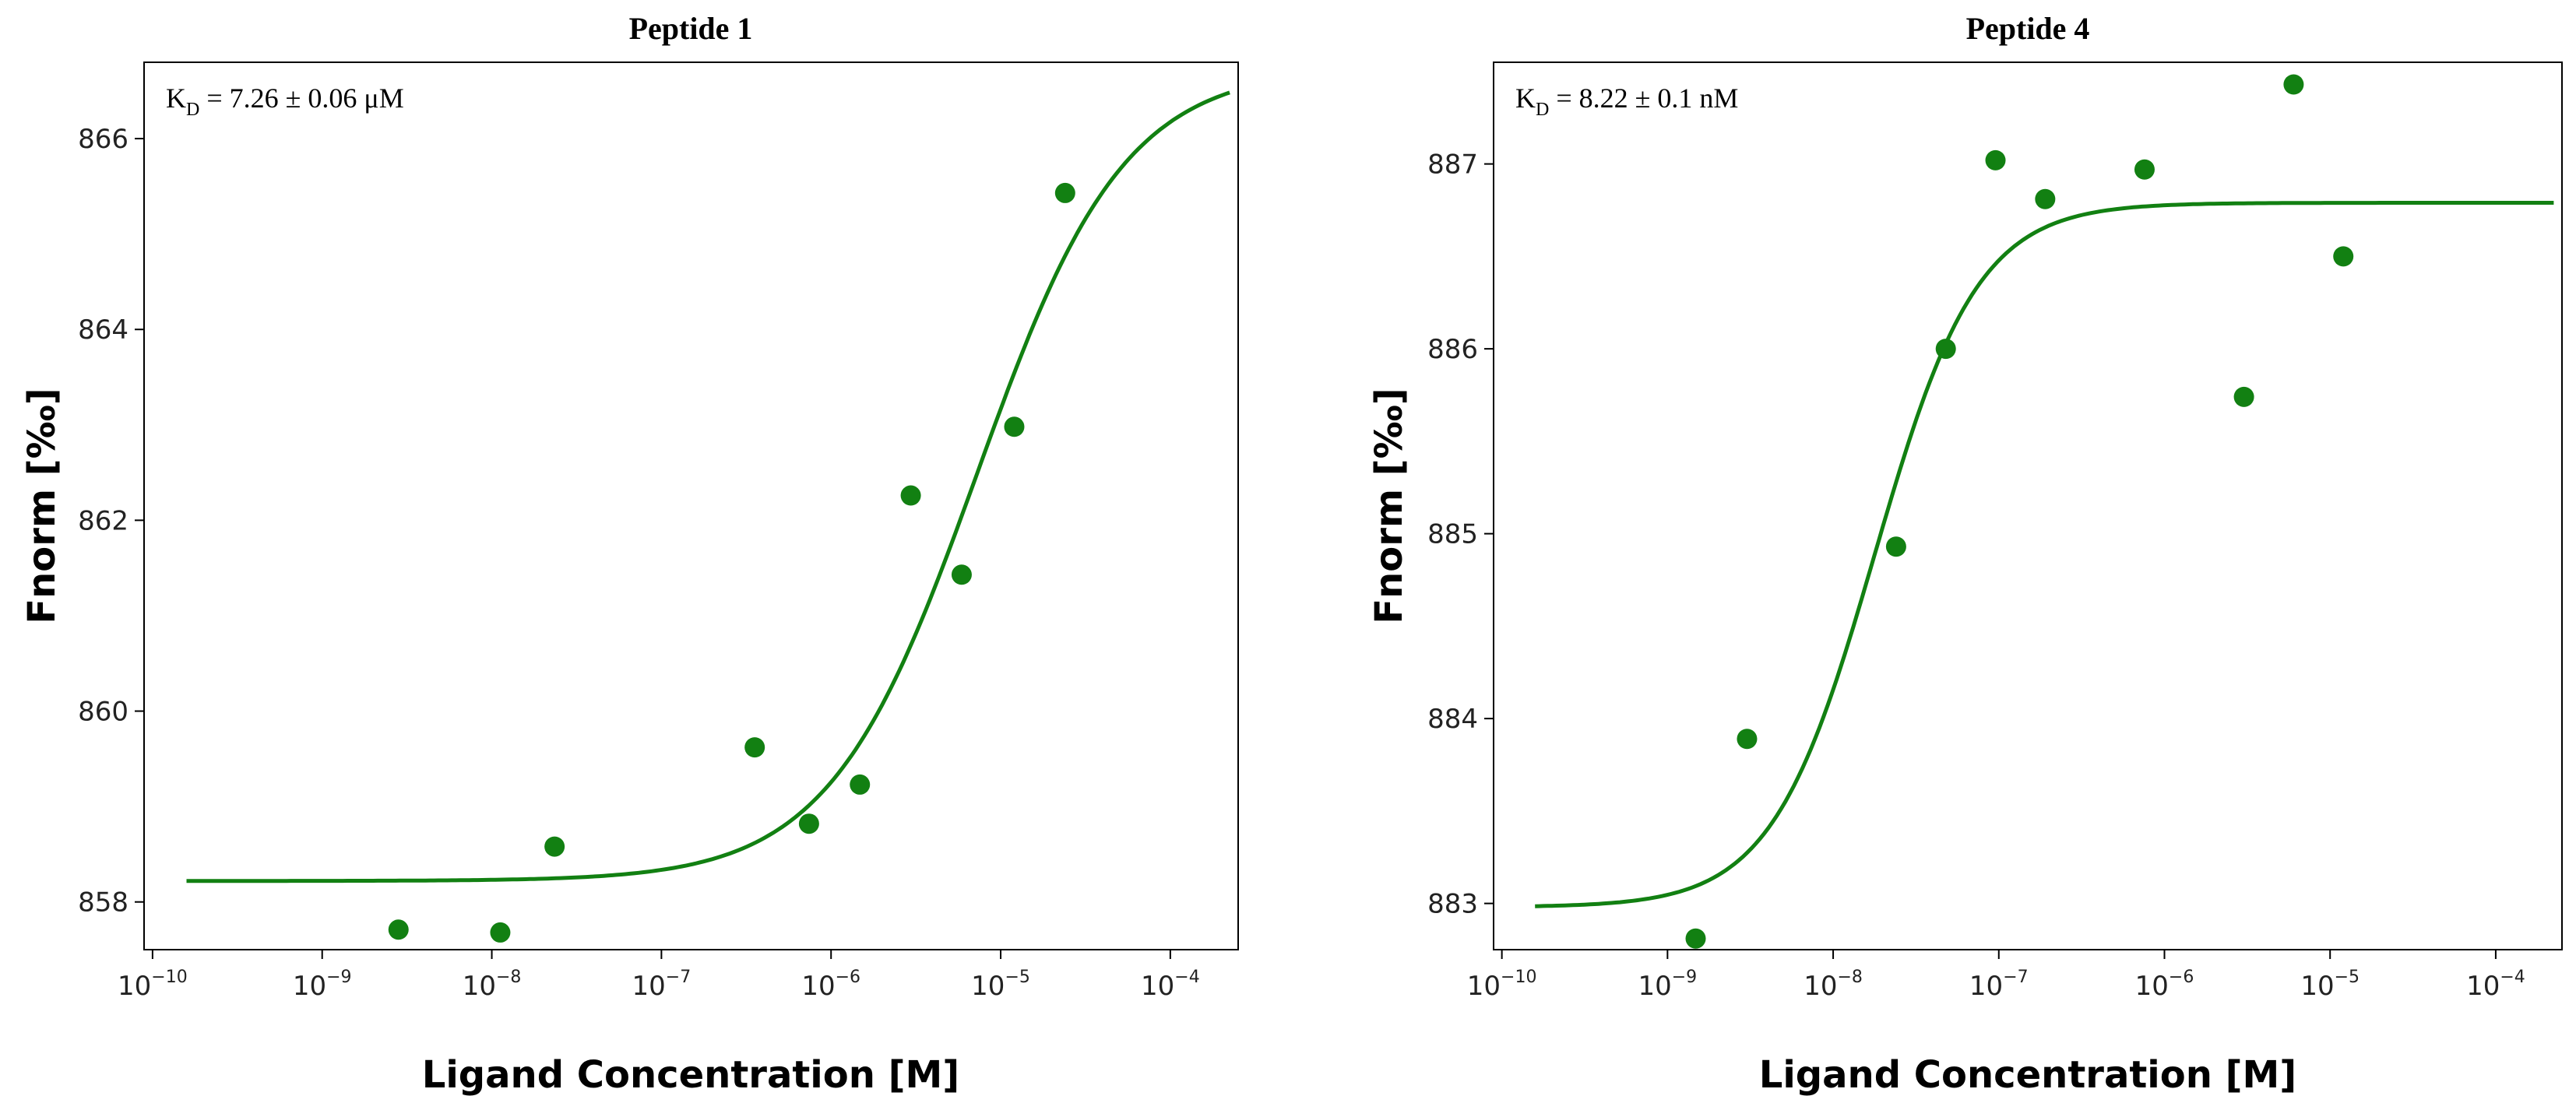 Image resolution: width=2576 pixels, height=1103 pixels. Describe the element at coordinates (1452, 719) in the screenshot. I see `y-tick-label: 884` at that location.